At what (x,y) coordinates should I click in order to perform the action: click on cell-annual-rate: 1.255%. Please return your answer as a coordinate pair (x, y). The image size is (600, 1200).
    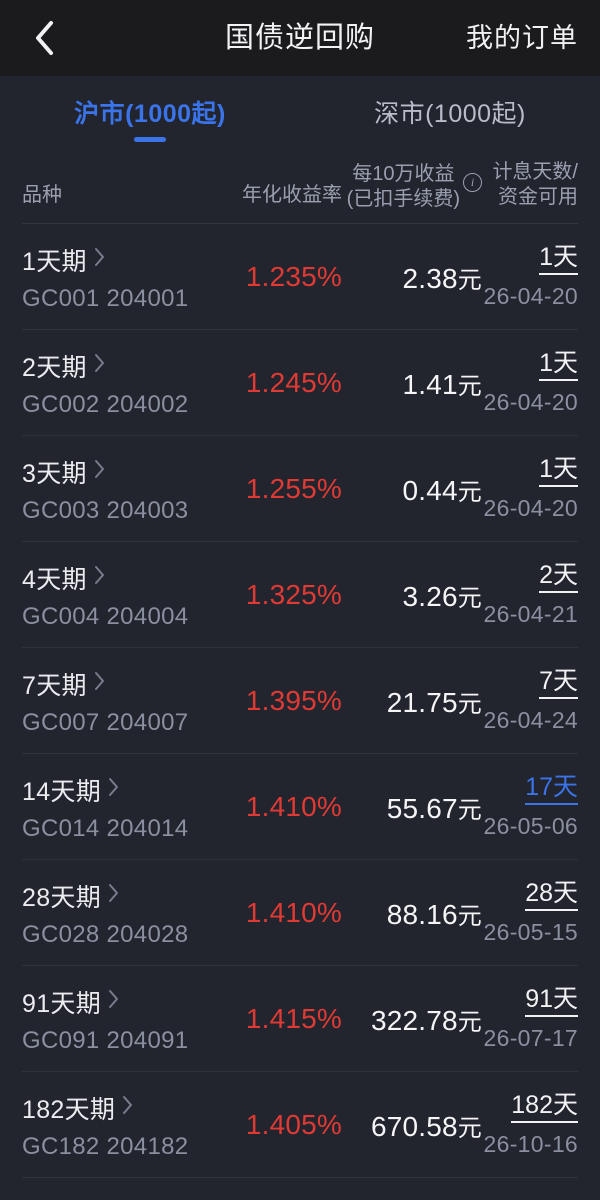
    Looking at the image, I should click on (293, 488).